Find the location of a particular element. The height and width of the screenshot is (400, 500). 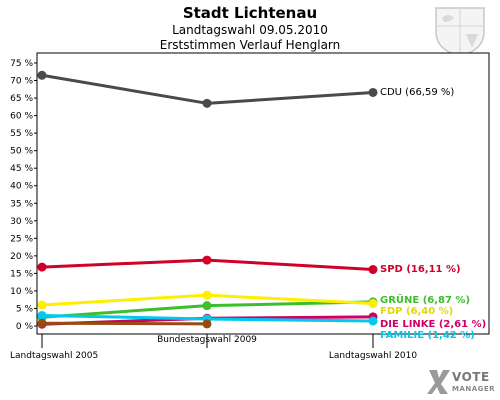

logo-text-manager: MANAGER is located at coordinates (474, 389).